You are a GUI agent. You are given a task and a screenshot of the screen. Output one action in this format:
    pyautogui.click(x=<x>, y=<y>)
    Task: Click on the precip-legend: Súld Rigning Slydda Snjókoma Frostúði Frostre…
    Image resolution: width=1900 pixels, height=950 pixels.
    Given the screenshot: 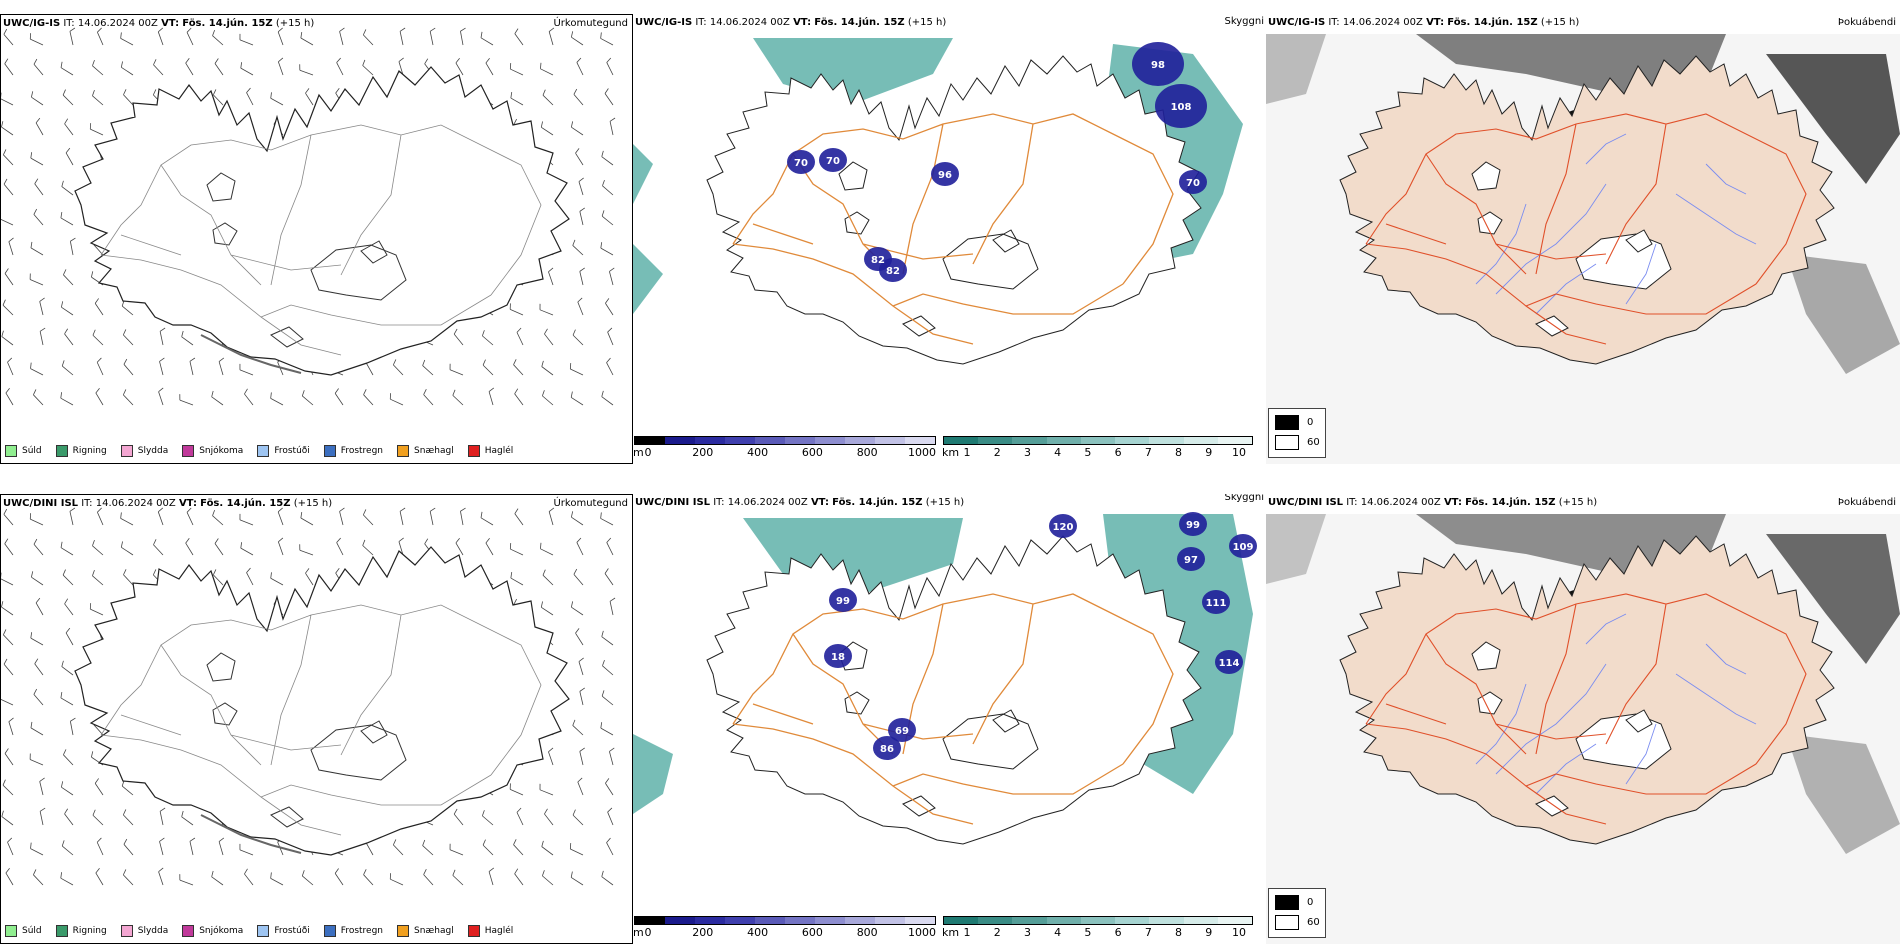 What is the action you would take?
    pyautogui.click(x=259, y=451)
    